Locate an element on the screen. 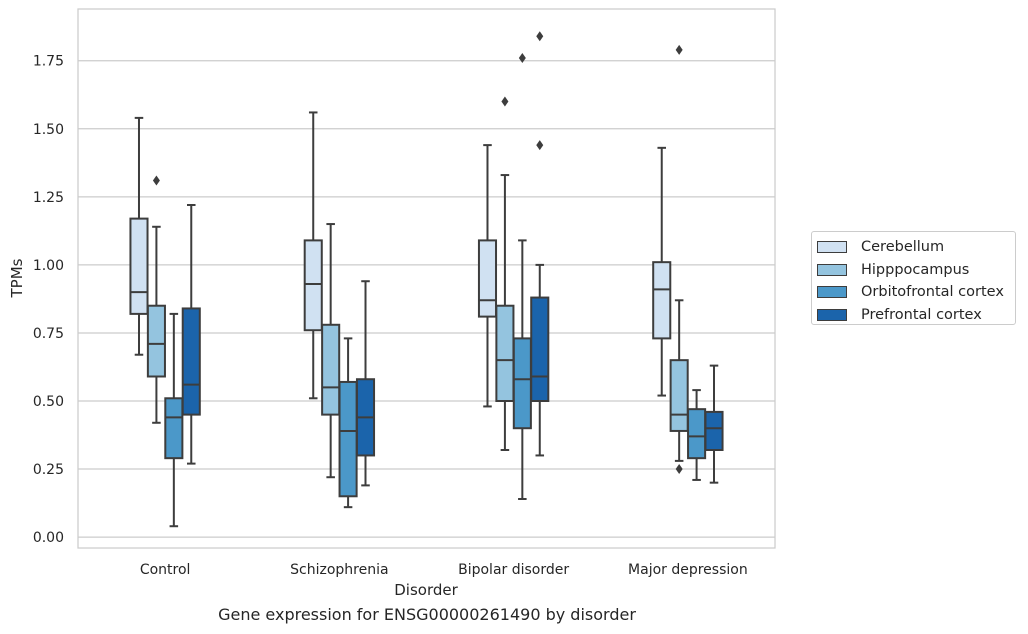  legend-label-orbitofrontal: Orbitofrontal cortex is located at coordinates (932, 292).